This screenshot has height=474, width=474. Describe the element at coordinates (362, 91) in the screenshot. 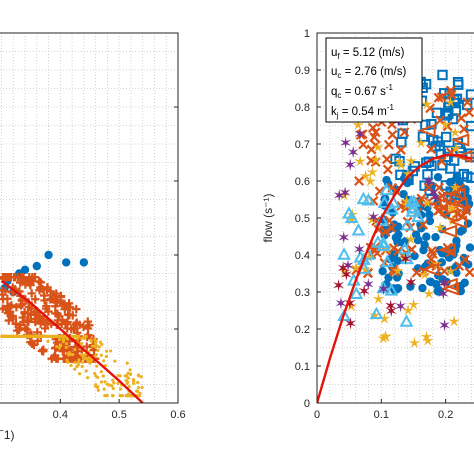

I see `param-qc: qc = 0.67 s-1` at that location.